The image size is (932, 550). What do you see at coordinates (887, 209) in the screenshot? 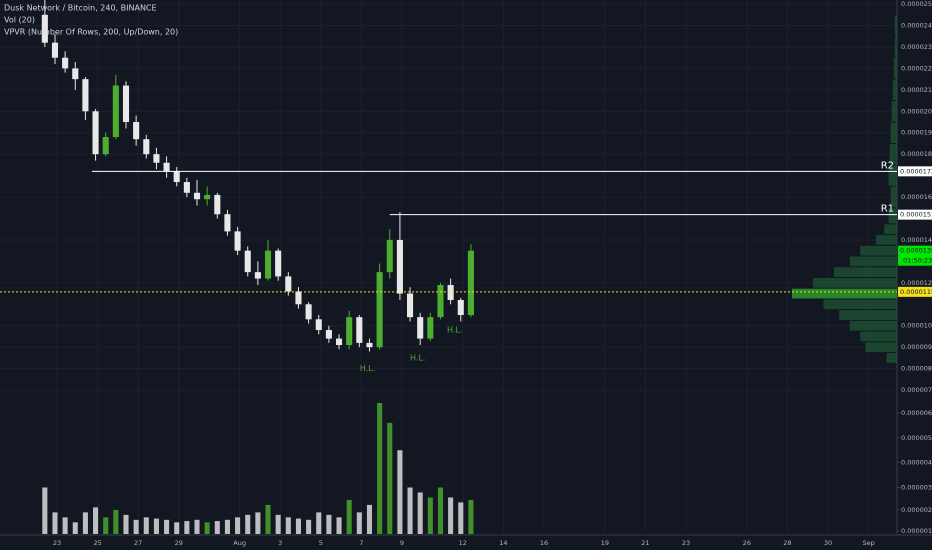
I see `level-name: R1` at bounding box center [887, 209].